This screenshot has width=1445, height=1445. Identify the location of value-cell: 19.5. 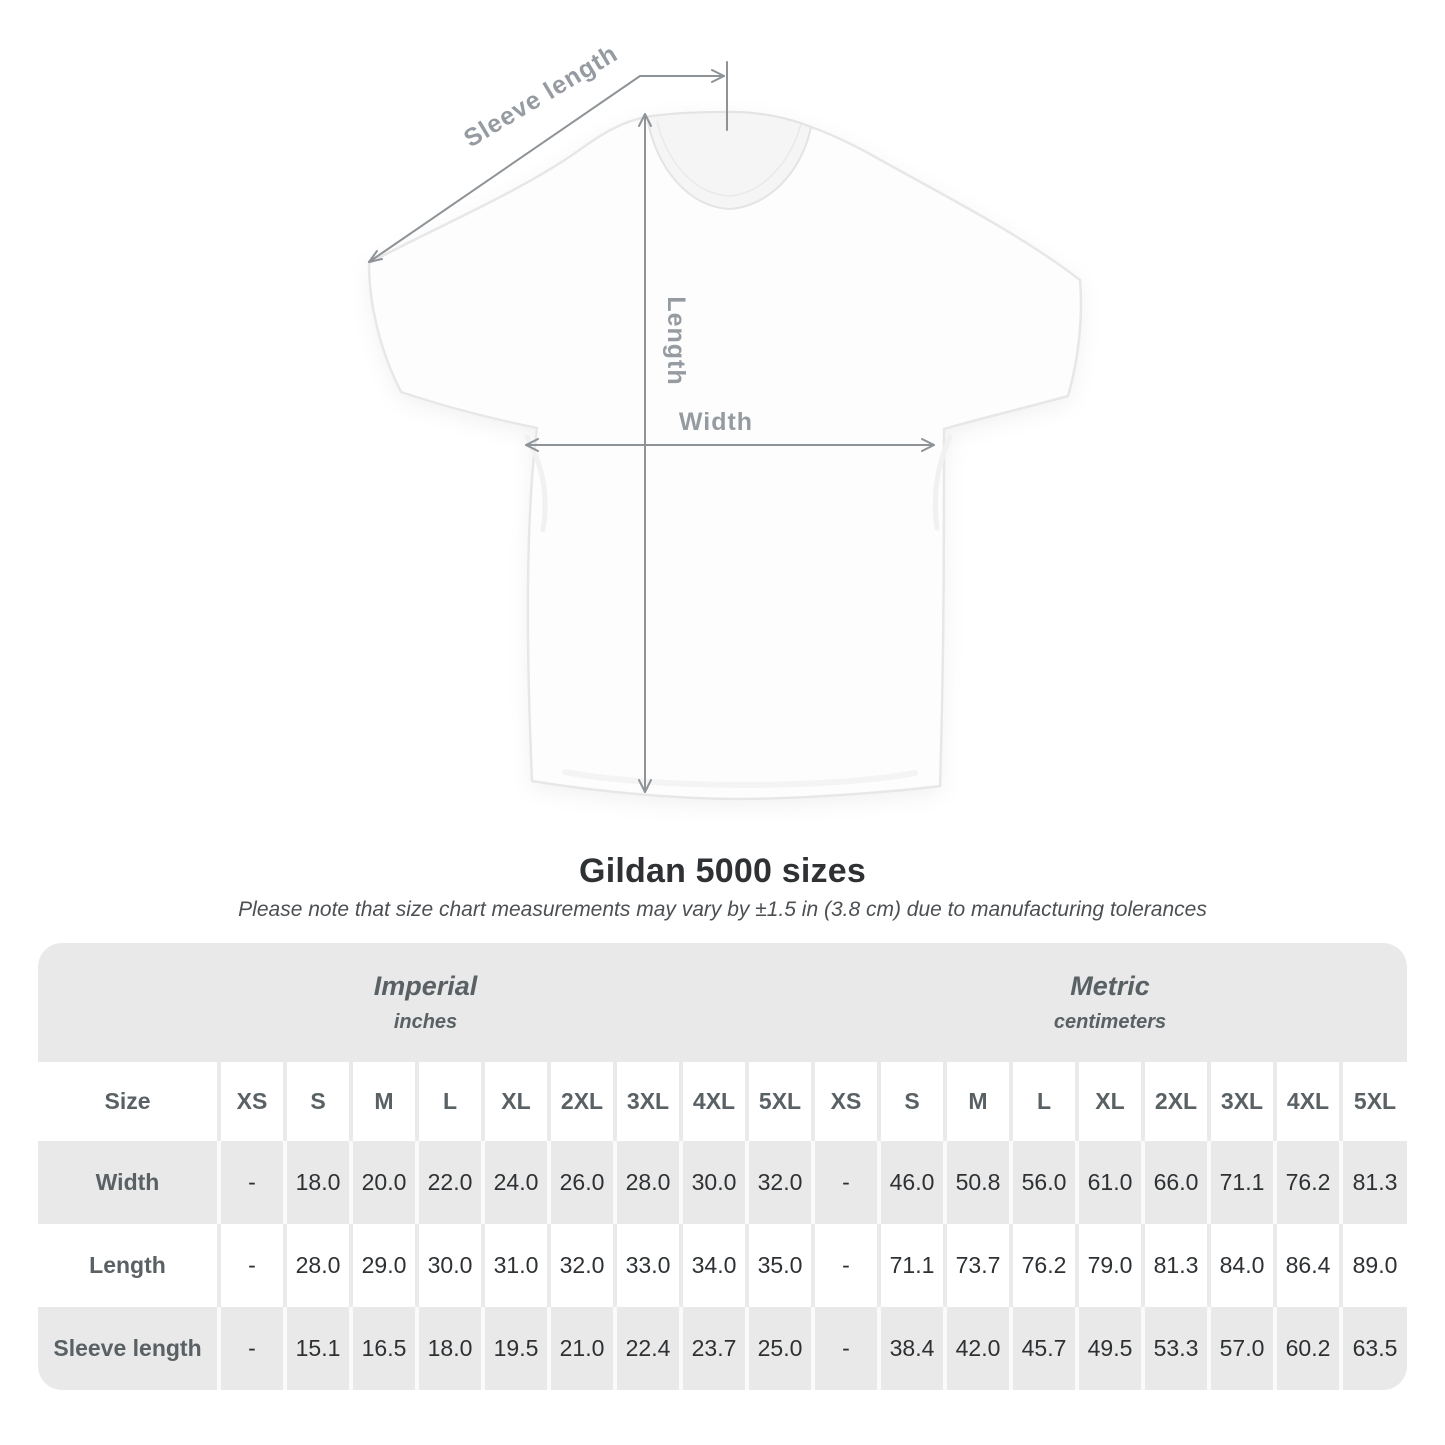
(515, 1348).